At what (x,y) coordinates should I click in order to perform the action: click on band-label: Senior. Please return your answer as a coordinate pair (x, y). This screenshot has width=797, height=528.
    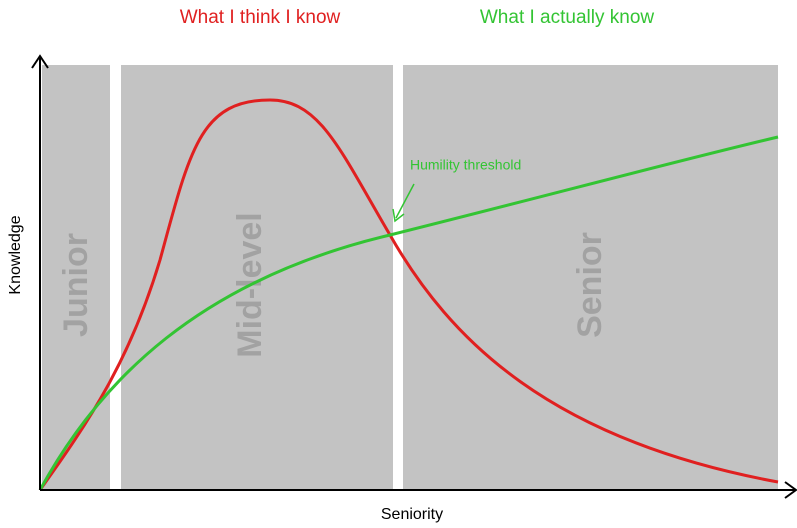
    Looking at the image, I should click on (590, 285).